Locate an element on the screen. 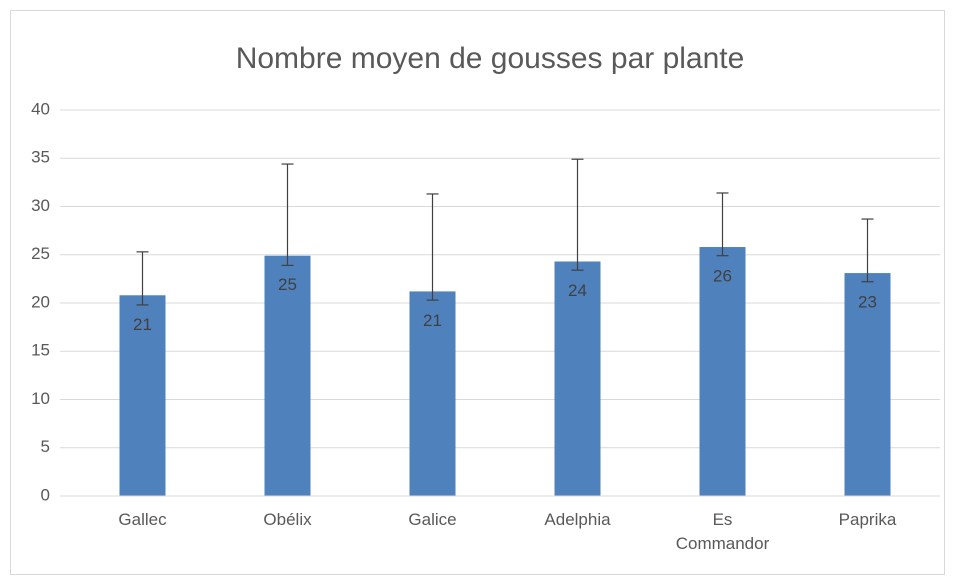  x-tick-label-box: Galice is located at coordinates (432, 519).